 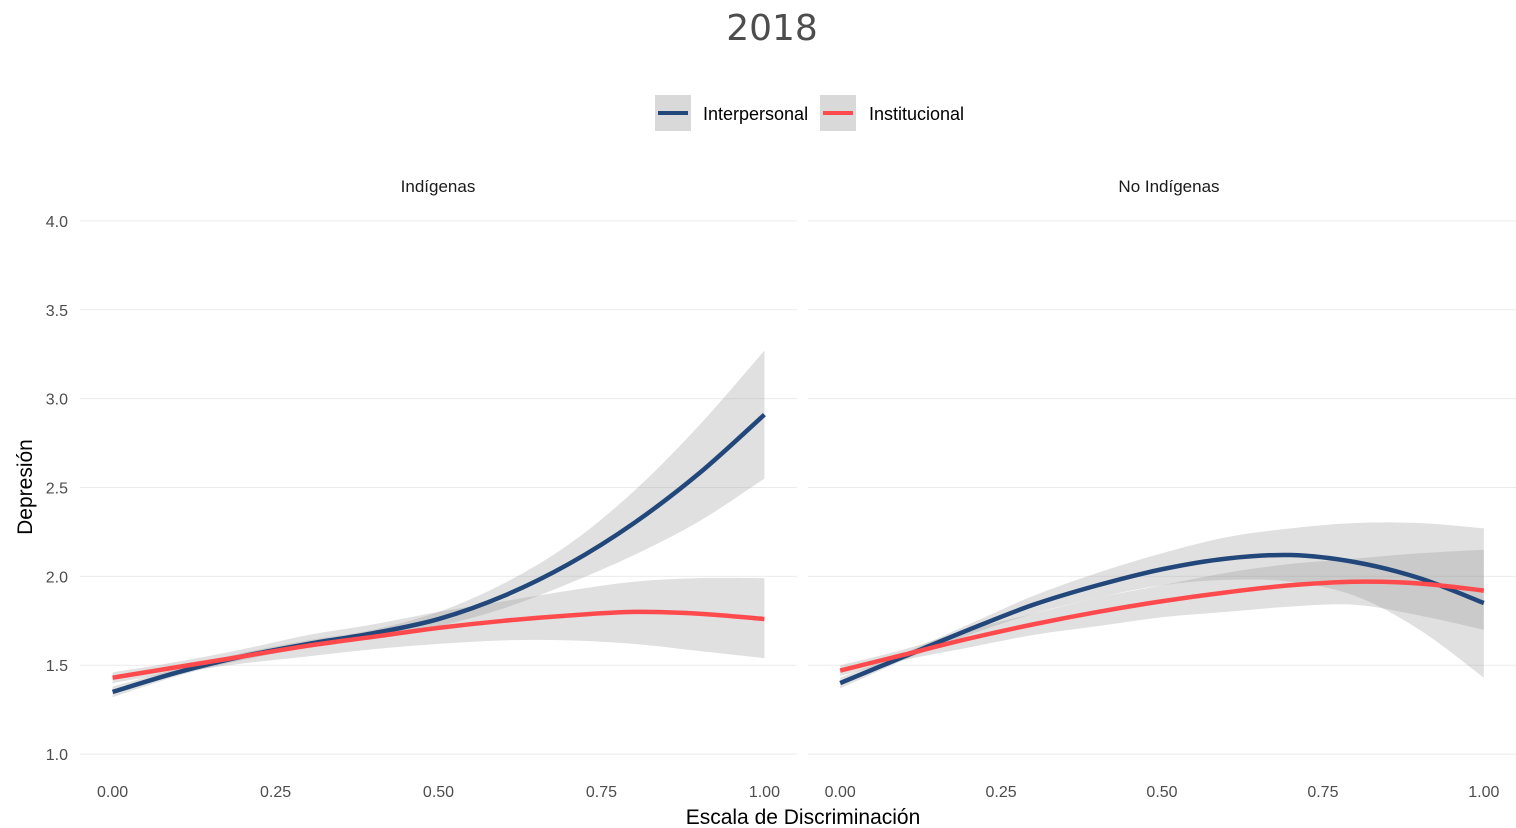 I want to click on legend-label-interpersonal: Interpersonal, so click(x=755, y=114).